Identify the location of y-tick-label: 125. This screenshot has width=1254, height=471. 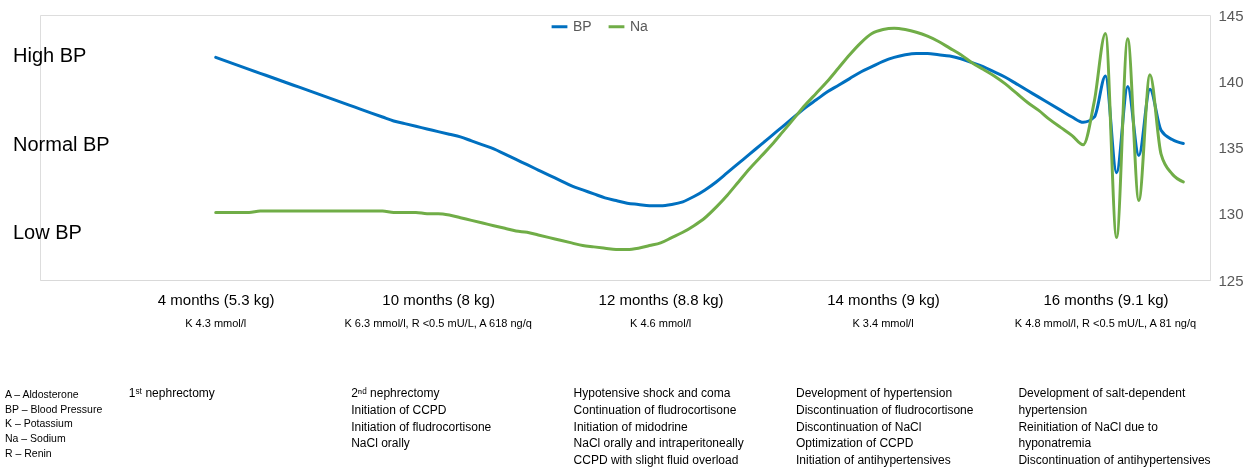
(1231, 280).